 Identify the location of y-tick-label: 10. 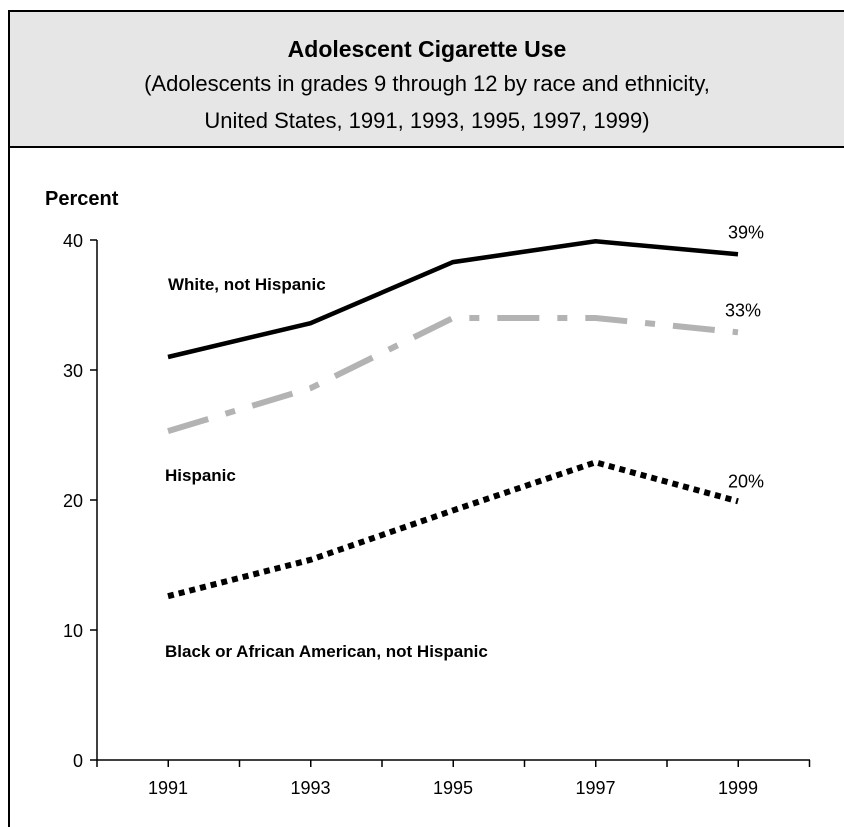
(73, 631).